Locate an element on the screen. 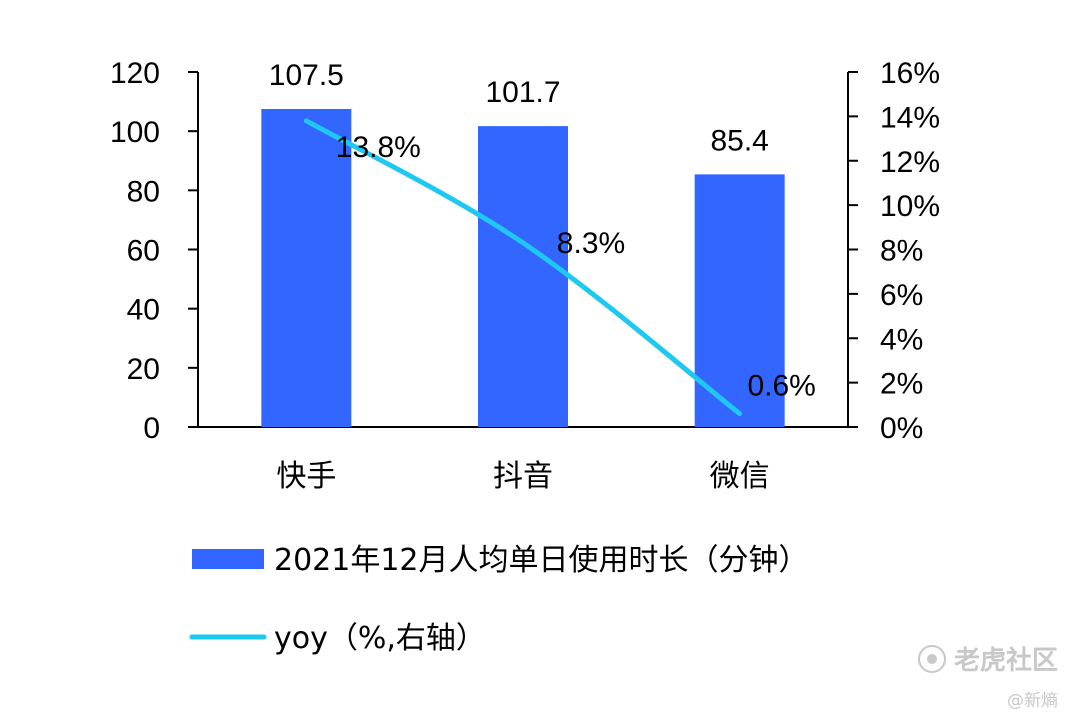  right-axis-tick-label: 6% is located at coordinates (901, 295).